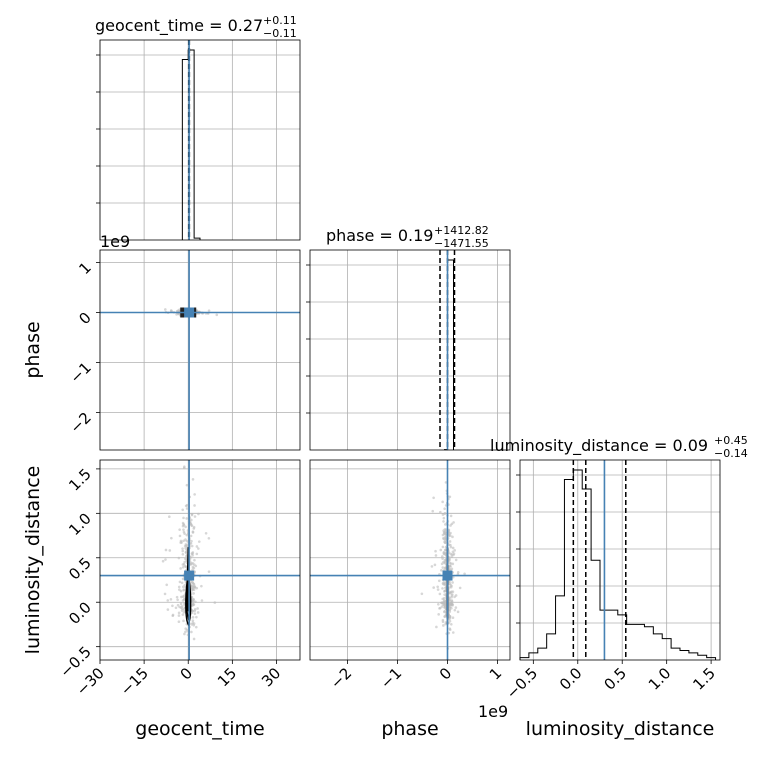  I want to click on x-tick-label: −2, so click(341, 678).